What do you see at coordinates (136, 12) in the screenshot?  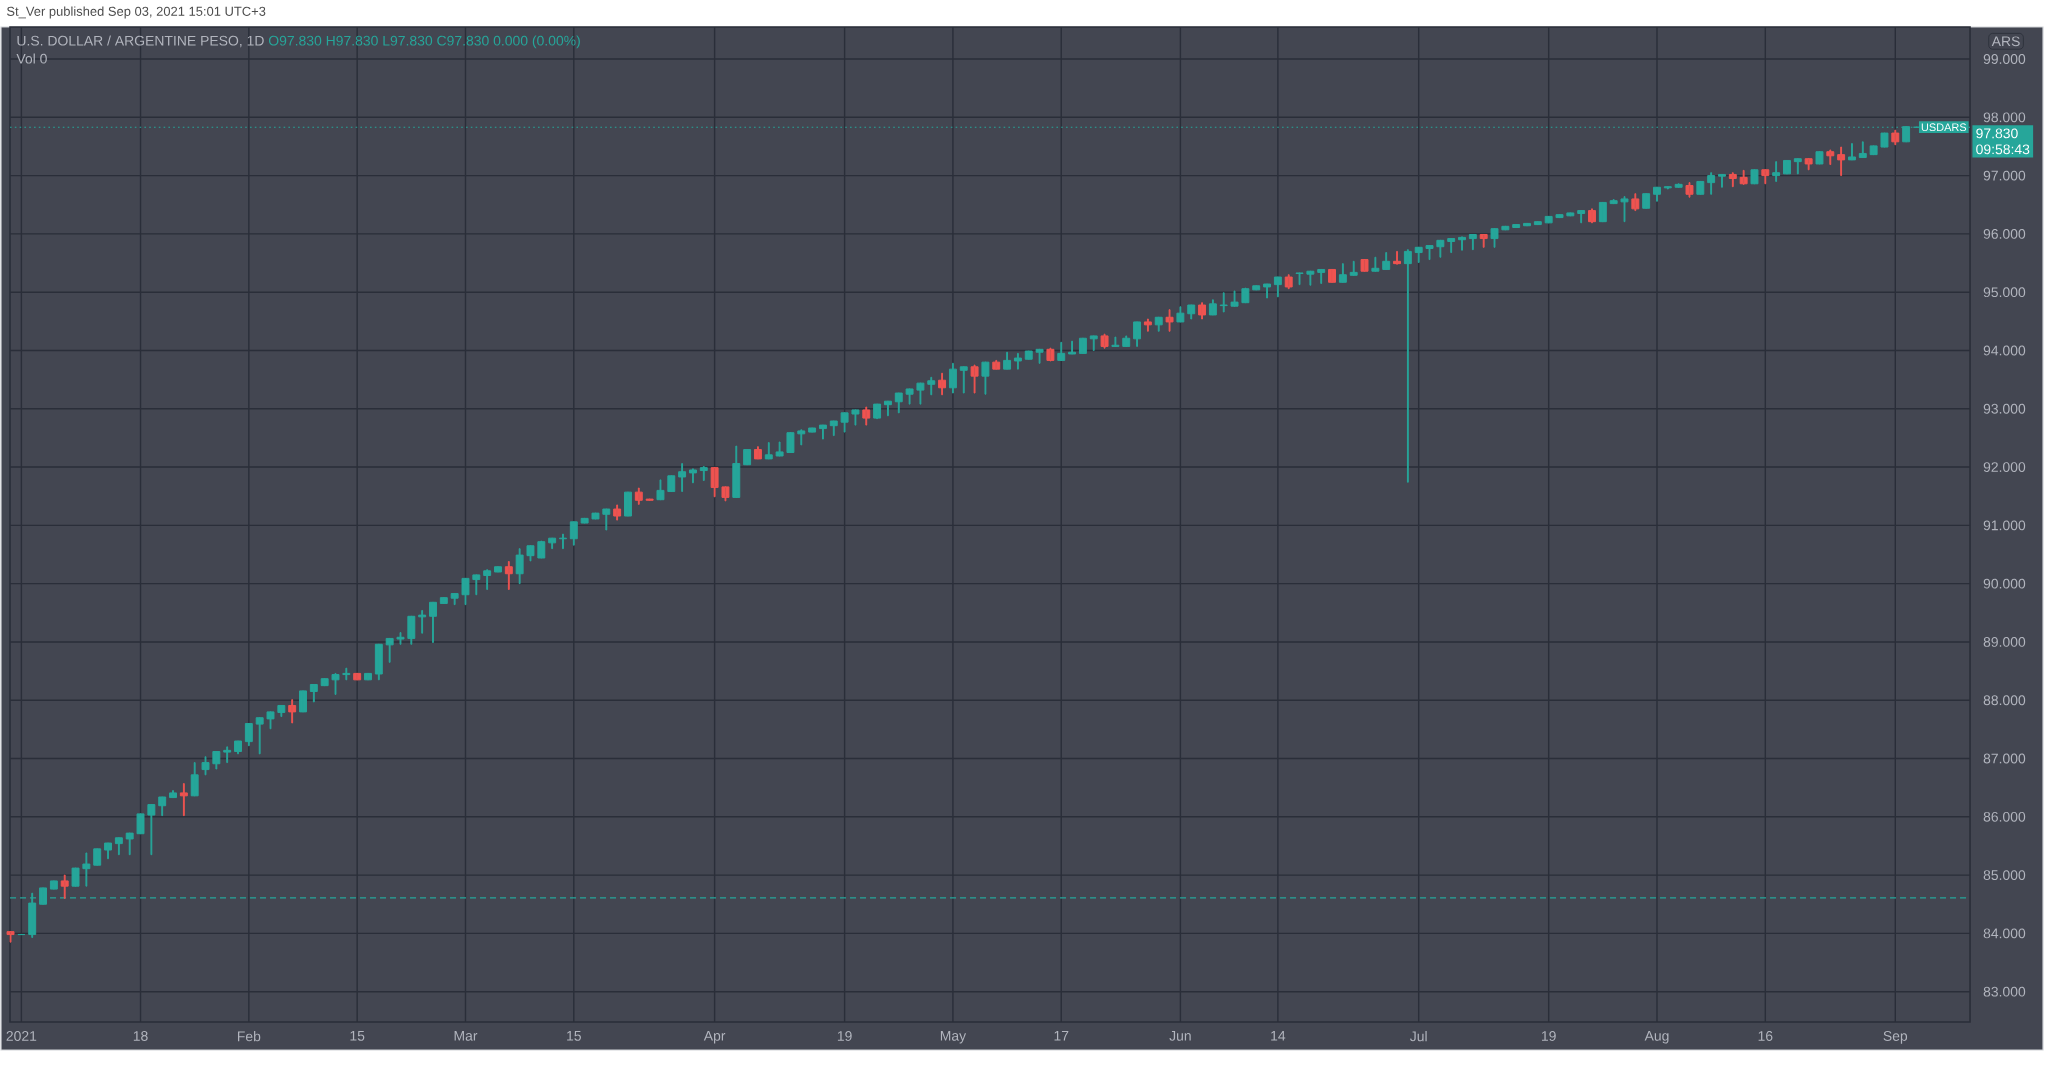 I see `text: St_Ver published Sep 03, 2021 15:01 UTC+3` at bounding box center [136, 12].